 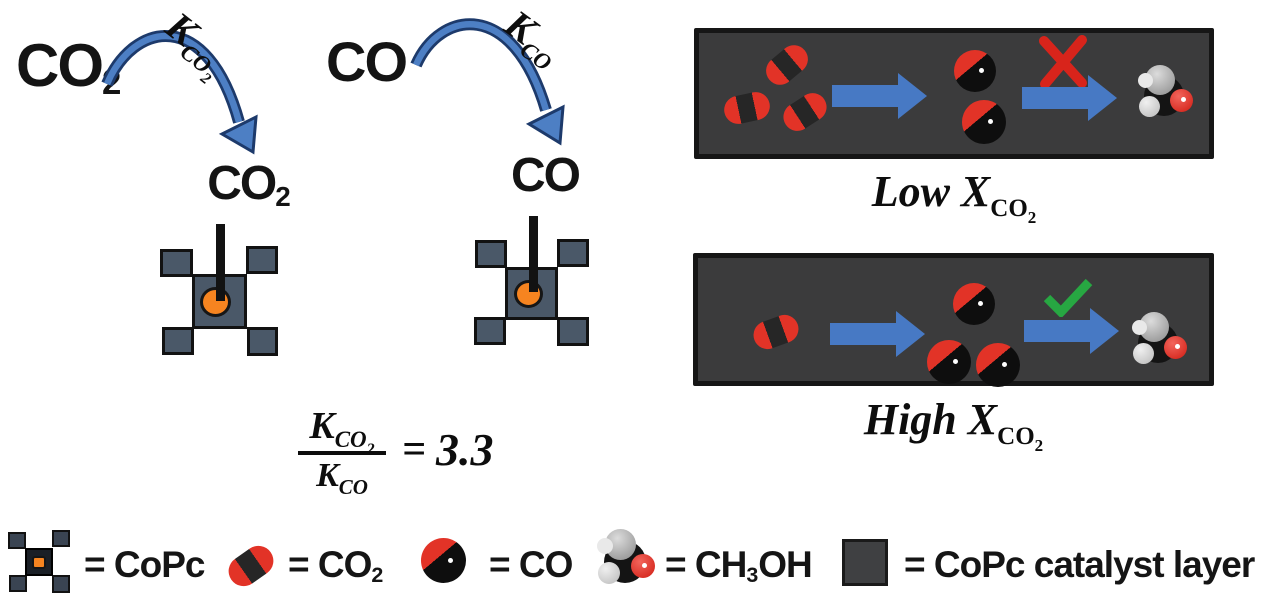 I want to click on equilibrium-ratio-equation: KCO2 KCO = 3.3, so click(x=396, y=451).